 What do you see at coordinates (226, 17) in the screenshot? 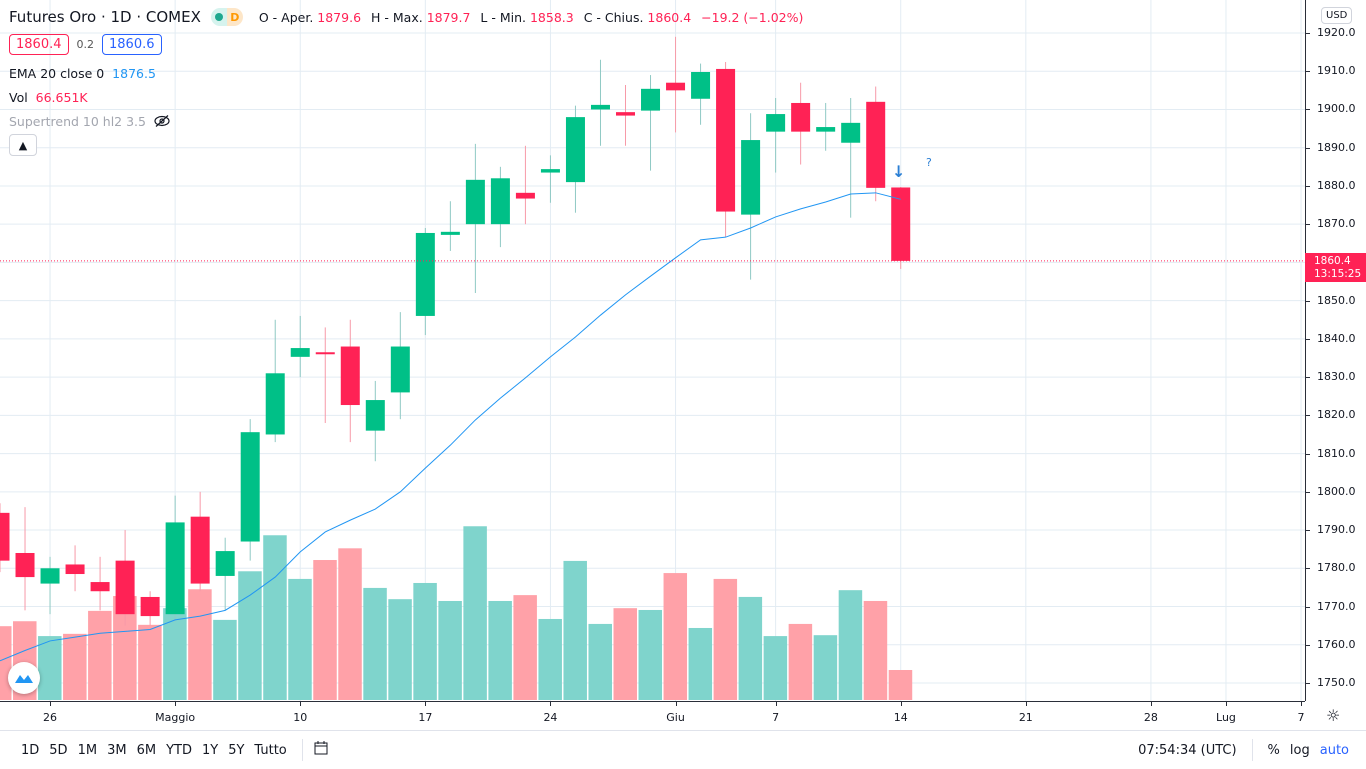
I see `market-status-badge: D` at bounding box center [226, 17].